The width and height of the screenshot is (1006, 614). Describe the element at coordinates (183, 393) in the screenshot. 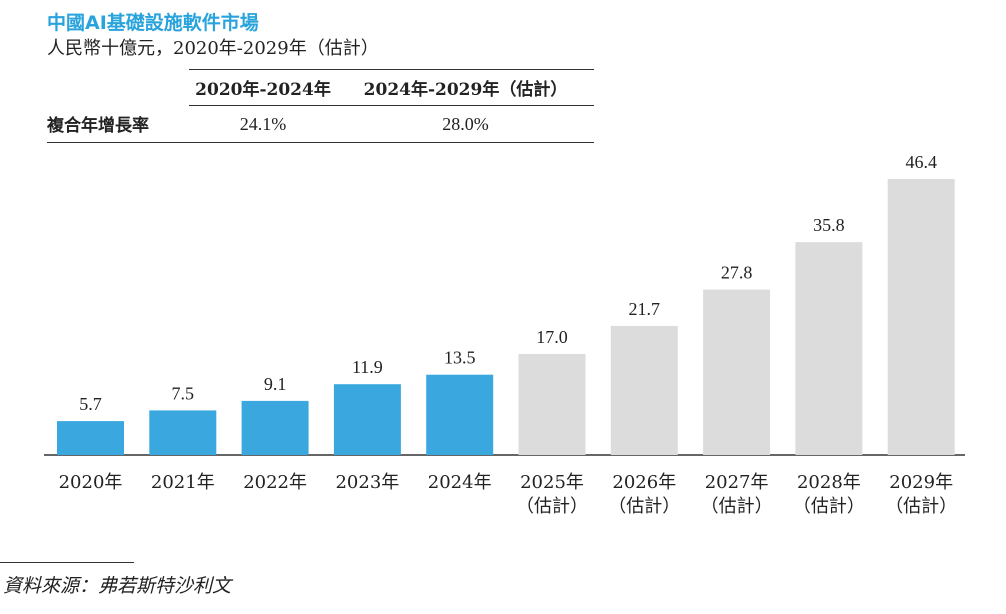

I see `value-label-1: 7.5` at that location.